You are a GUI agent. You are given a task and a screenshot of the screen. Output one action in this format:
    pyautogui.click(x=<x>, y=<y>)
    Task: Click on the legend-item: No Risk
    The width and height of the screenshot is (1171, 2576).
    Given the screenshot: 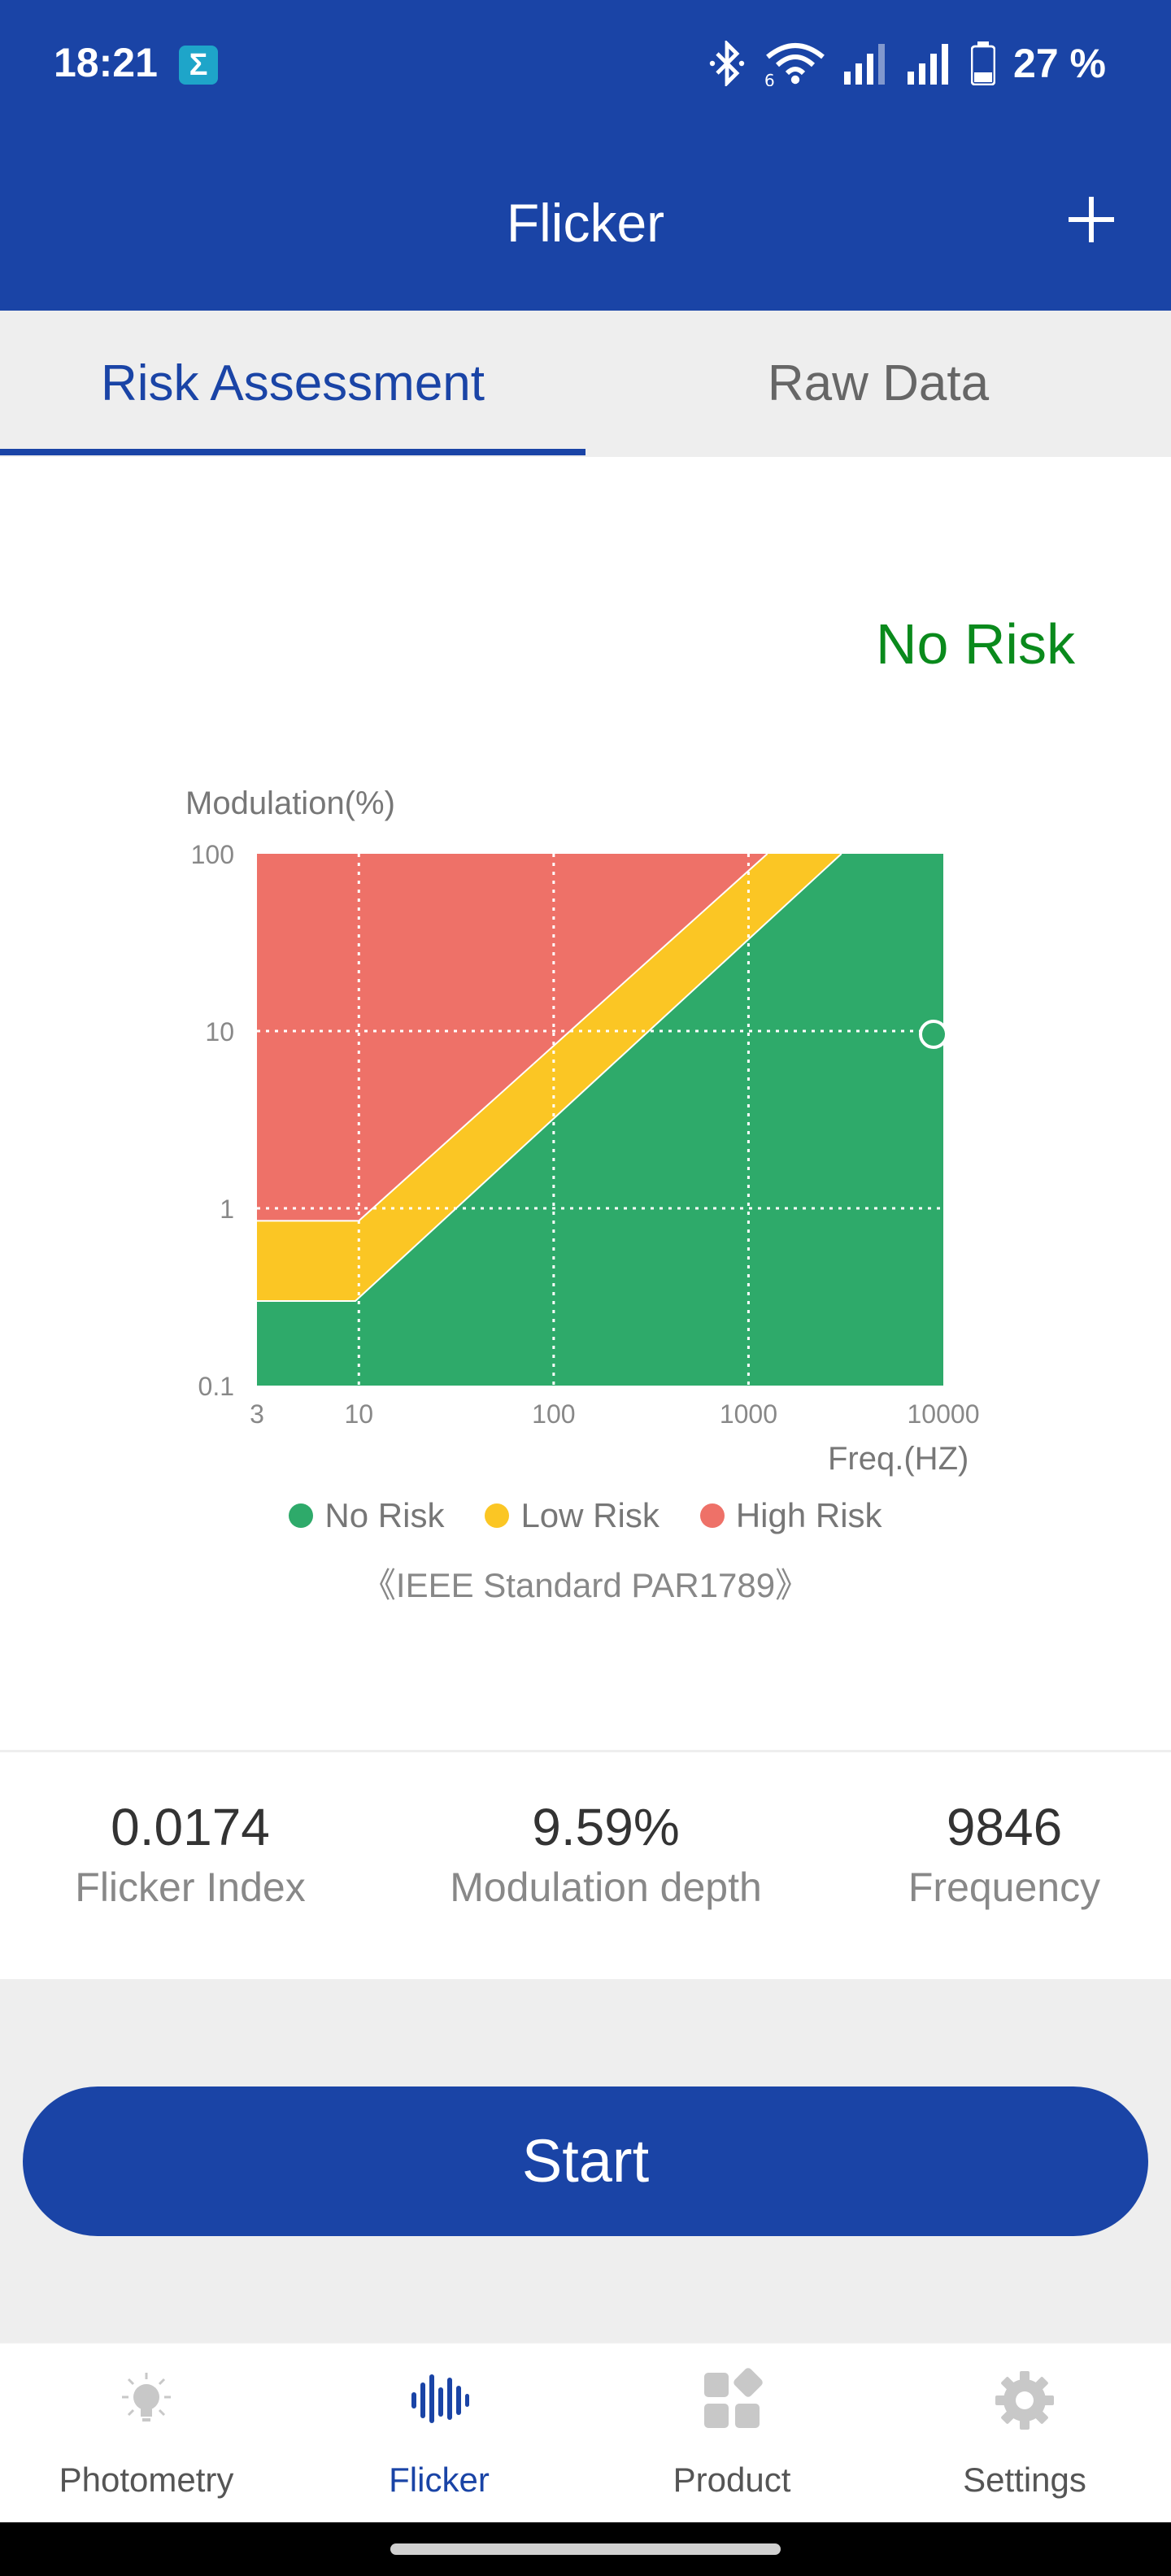 What is the action you would take?
    pyautogui.click(x=367, y=1515)
    